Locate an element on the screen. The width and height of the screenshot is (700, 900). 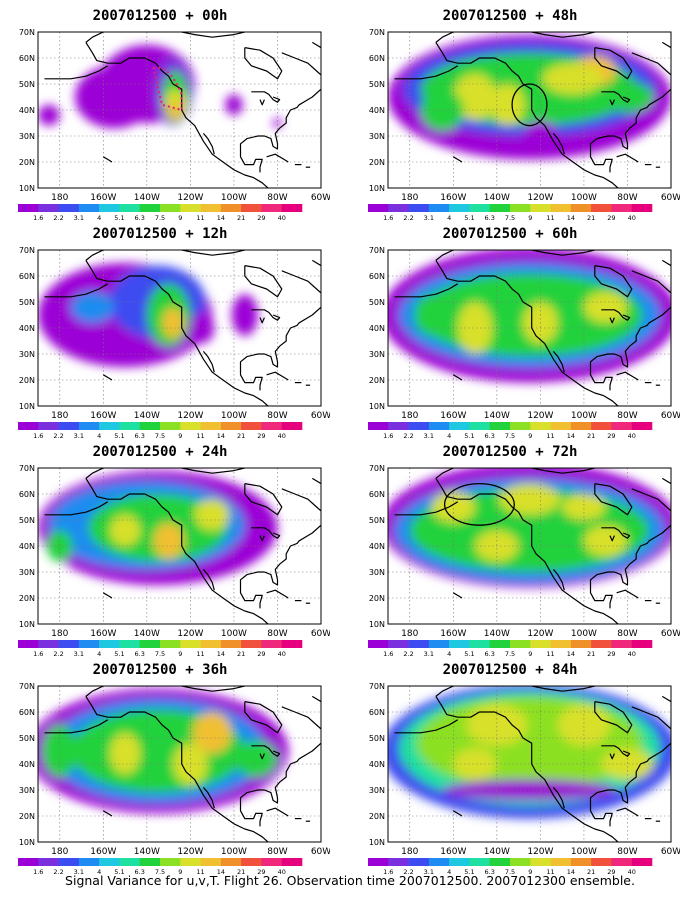
lat-tick-label: 30N is located at coordinates (377, 572).